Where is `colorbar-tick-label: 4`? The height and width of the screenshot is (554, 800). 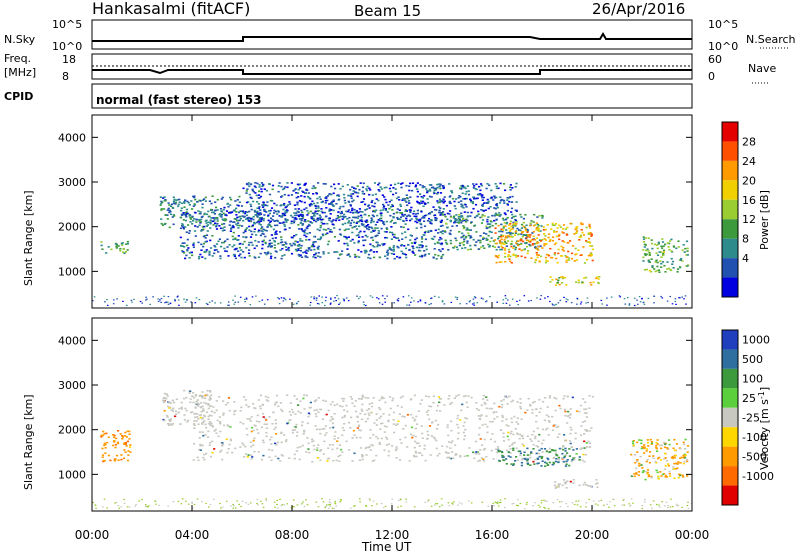 colorbar-tick-label: 4 is located at coordinates (745, 258).